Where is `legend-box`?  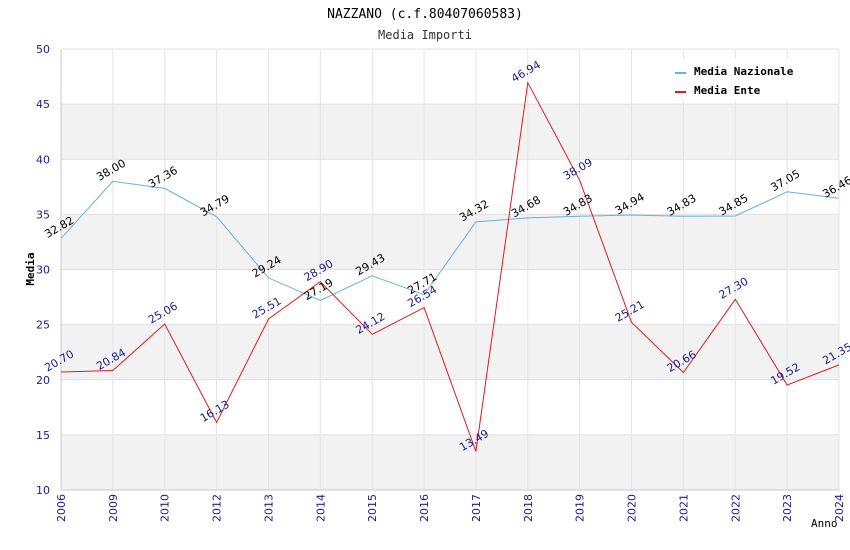 legend-box is located at coordinates (739, 80).